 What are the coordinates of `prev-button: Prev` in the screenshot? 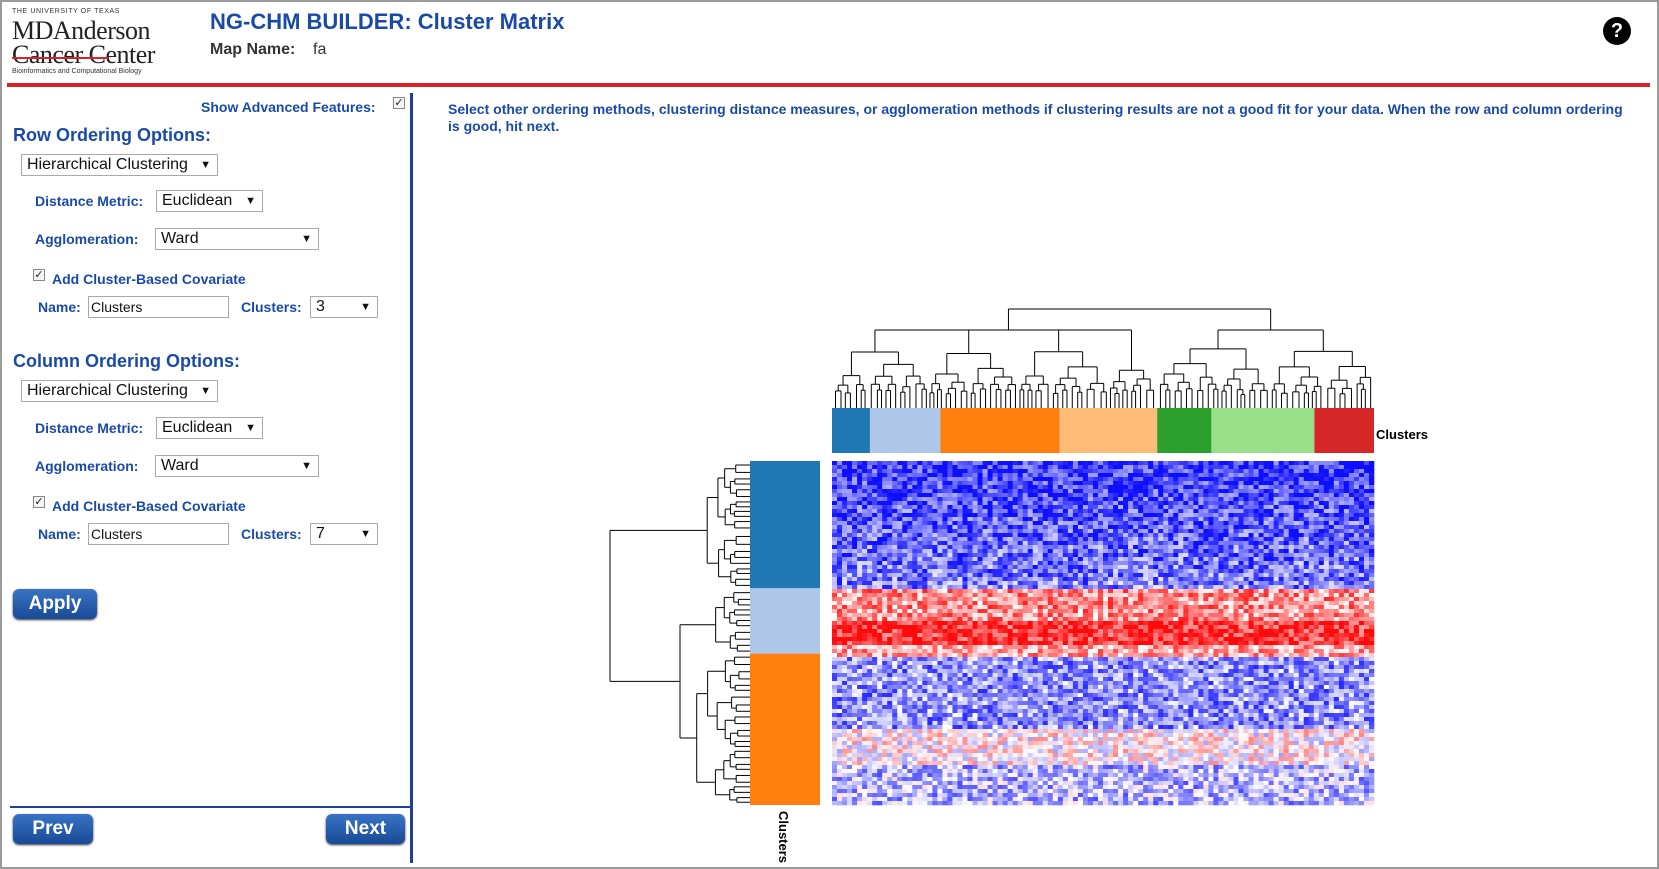 It's located at (53, 829).